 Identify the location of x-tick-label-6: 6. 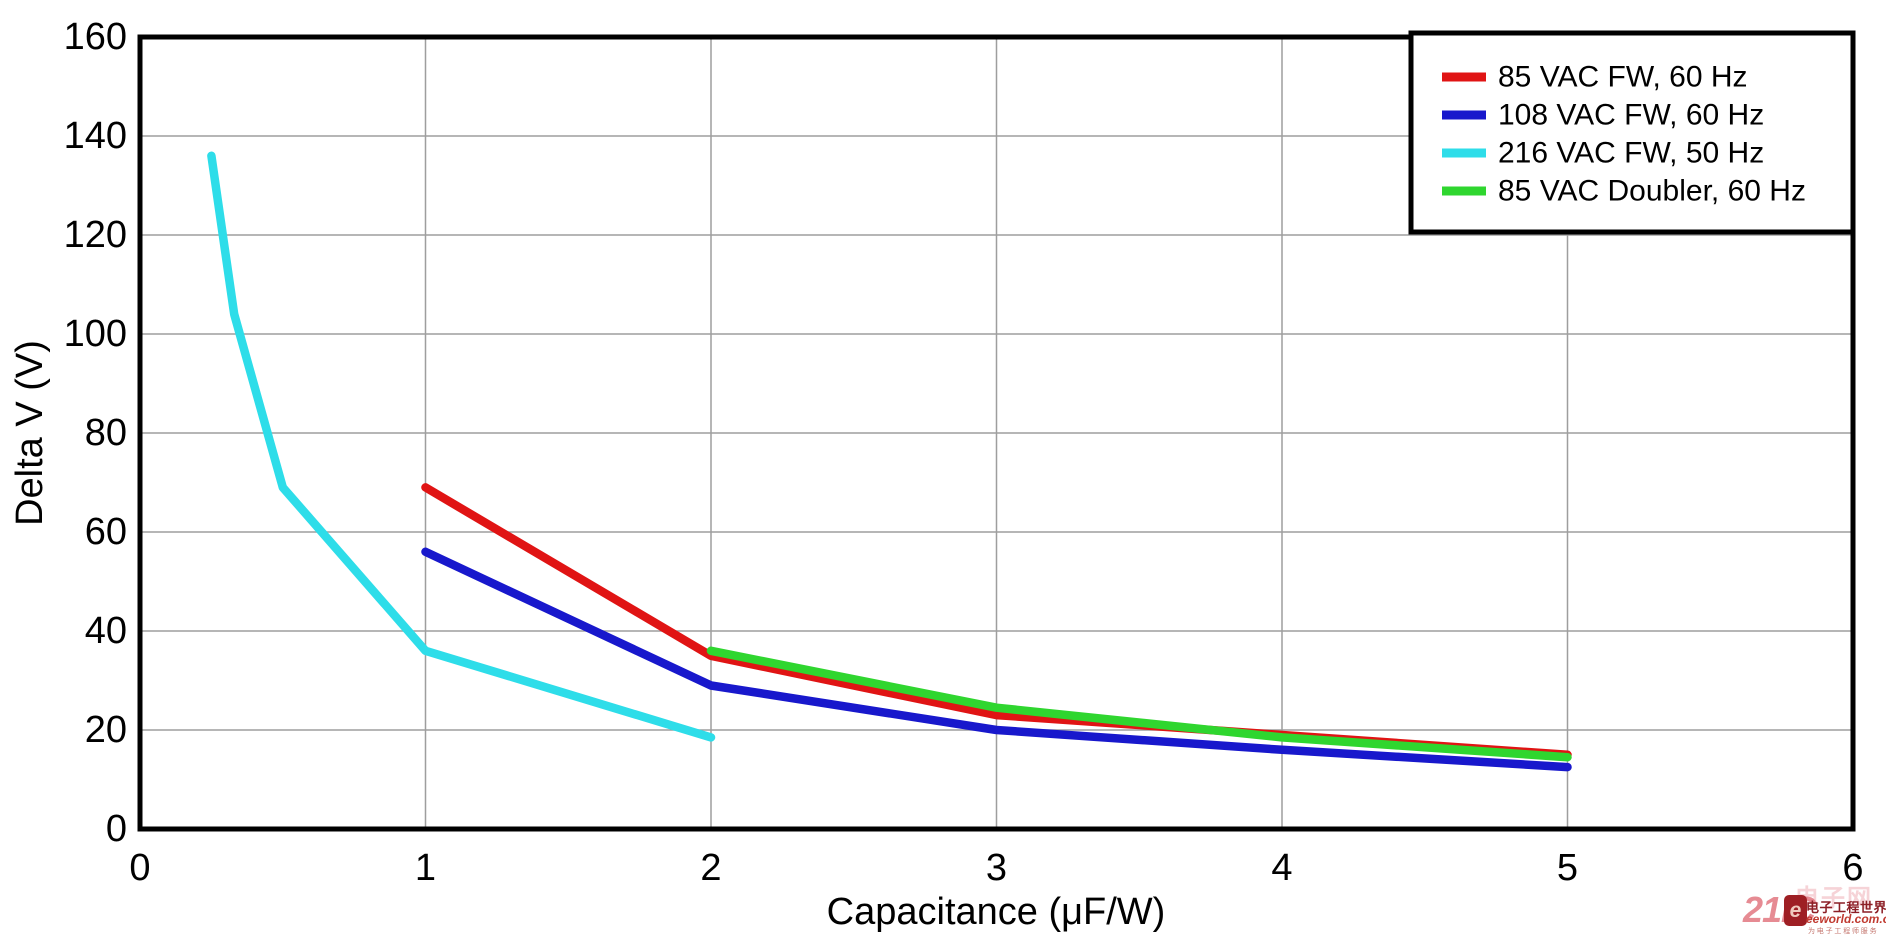
(1852, 868).